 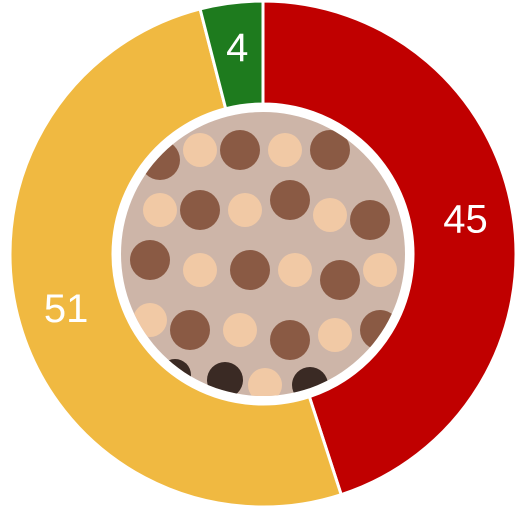 I want to click on data-label: 45, so click(x=465, y=219).